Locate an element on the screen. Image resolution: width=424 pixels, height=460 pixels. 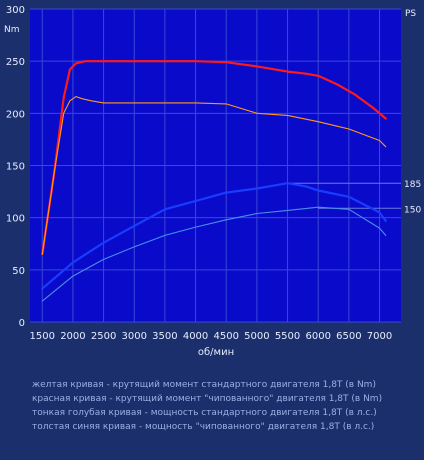
right-value-label: 185 is located at coordinates (412, 185).